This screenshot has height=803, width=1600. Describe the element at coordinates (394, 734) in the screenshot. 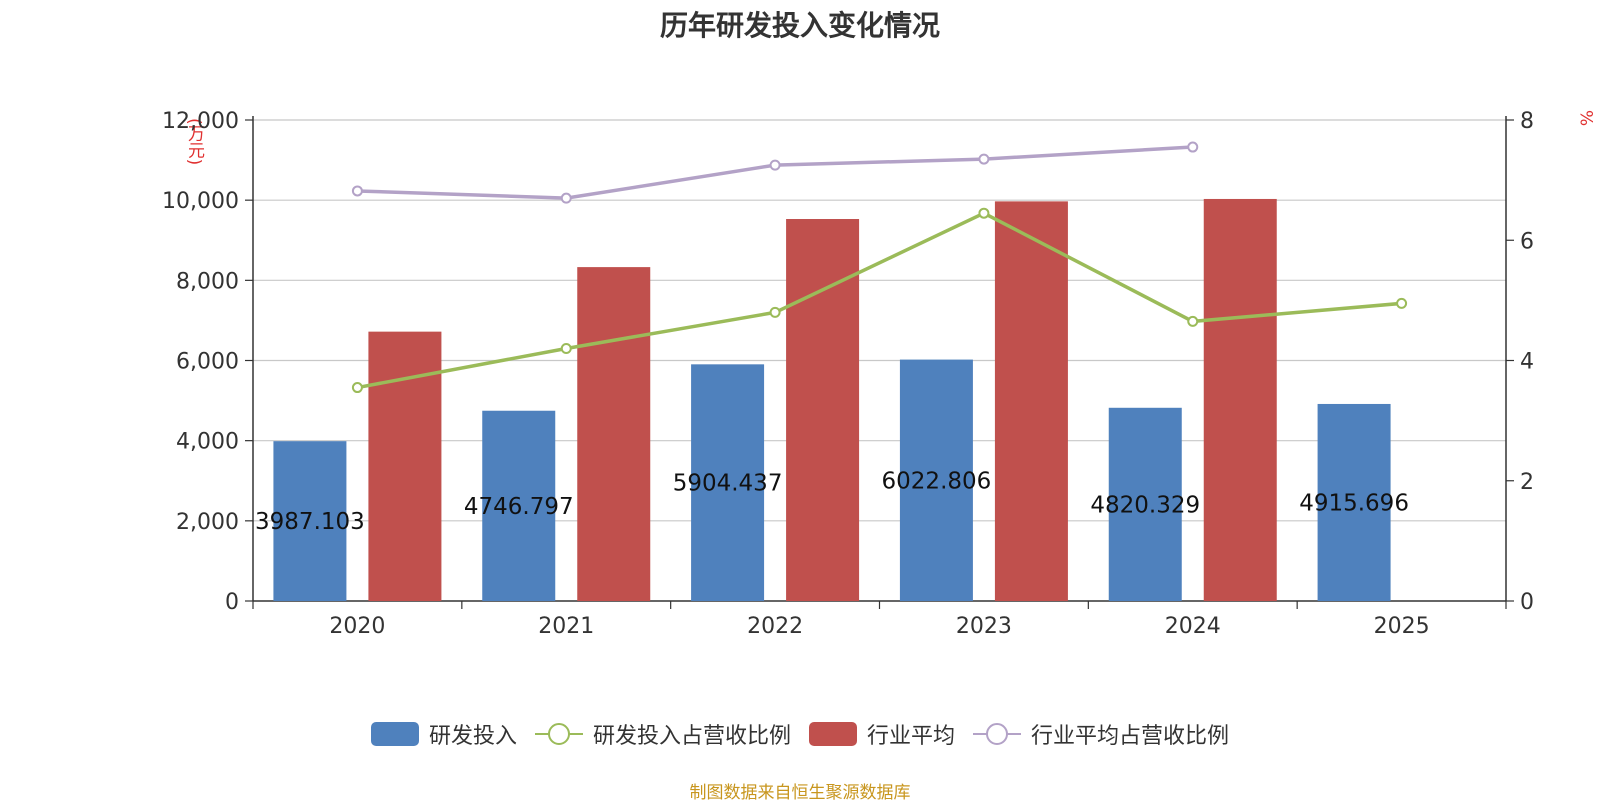

I see `legend-bar-swatch-blue` at that location.